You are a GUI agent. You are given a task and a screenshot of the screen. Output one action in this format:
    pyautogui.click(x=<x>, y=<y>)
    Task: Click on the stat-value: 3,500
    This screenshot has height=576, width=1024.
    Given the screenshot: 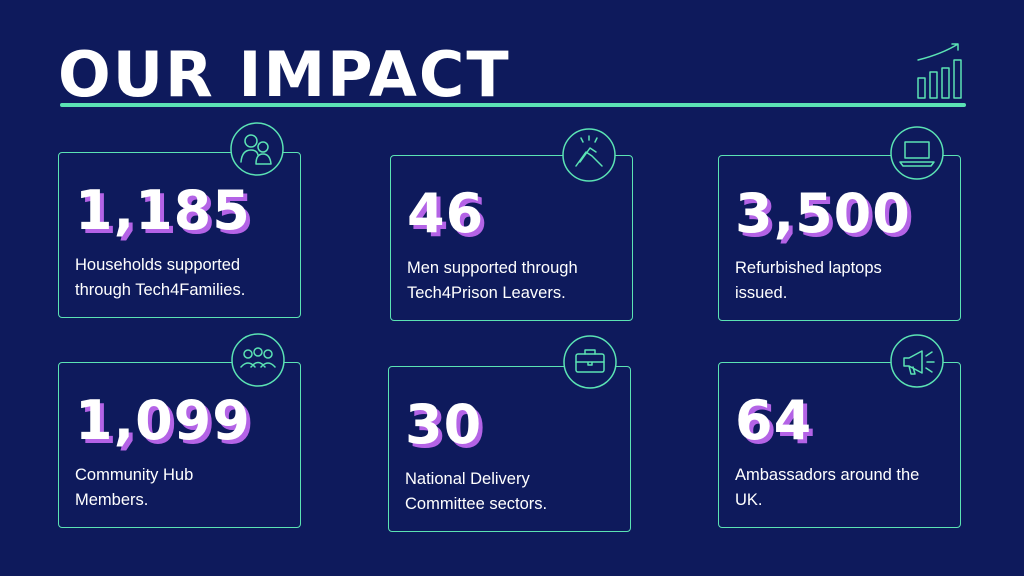 What is the action you would take?
    pyautogui.click(x=823, y=213)
    